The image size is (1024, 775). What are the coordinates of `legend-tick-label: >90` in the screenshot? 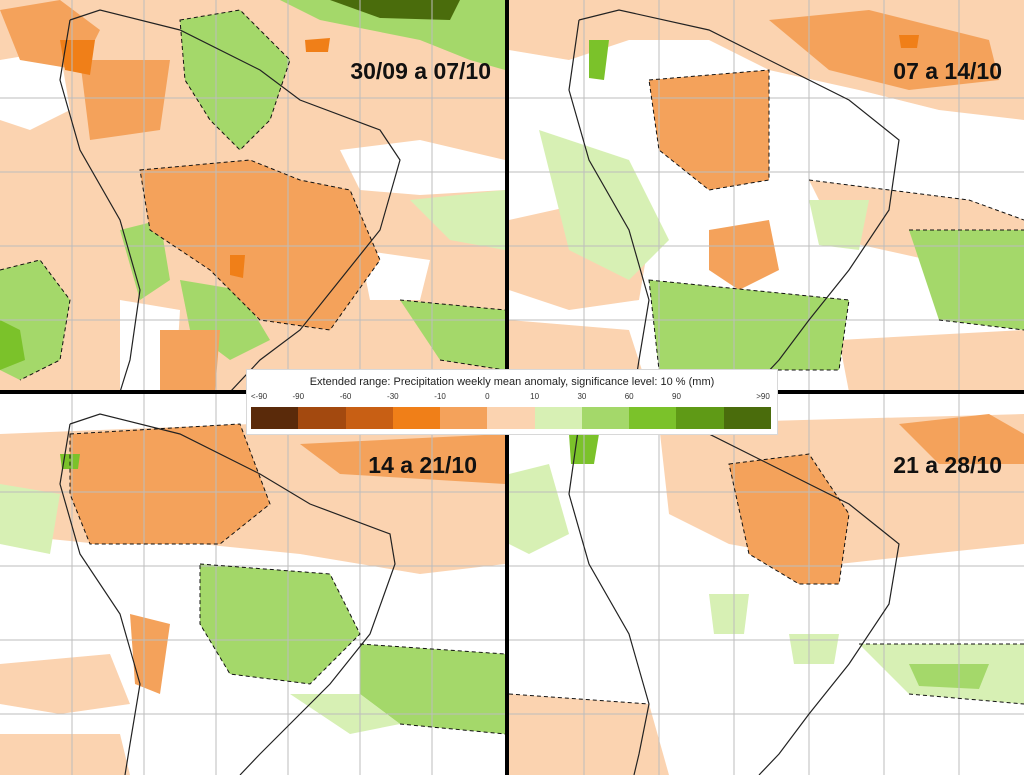 It's located at (763, 396).